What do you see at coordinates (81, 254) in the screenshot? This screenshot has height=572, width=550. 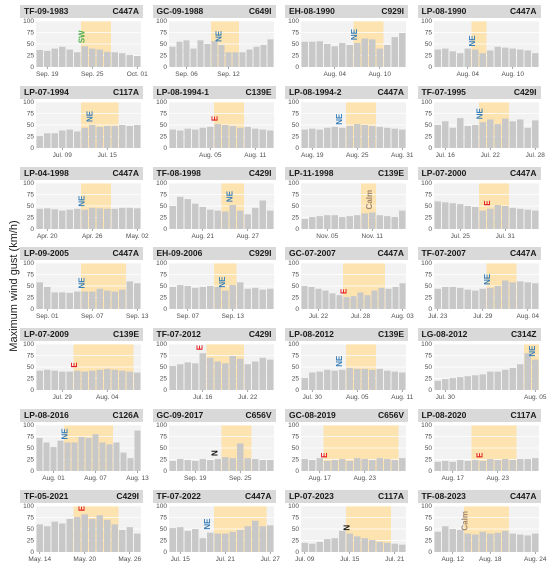 I see `panel-strip: LP-09-2005 C447A` at bounding box center [81, 254].